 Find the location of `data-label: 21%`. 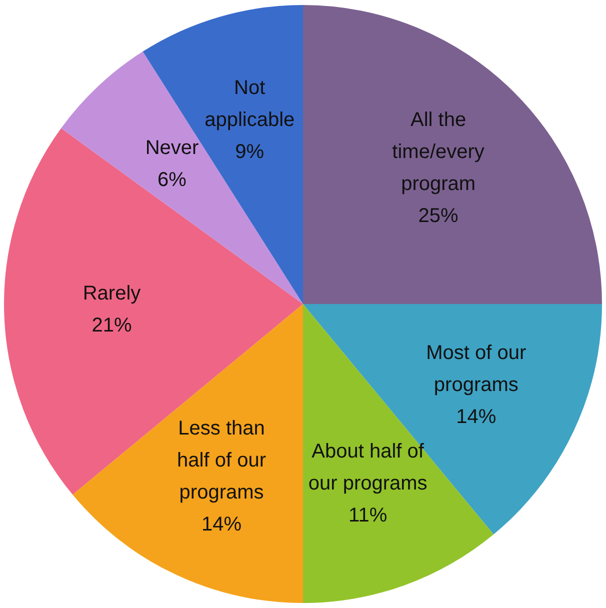

data-label: 21% is located at coordinates (112, 325).